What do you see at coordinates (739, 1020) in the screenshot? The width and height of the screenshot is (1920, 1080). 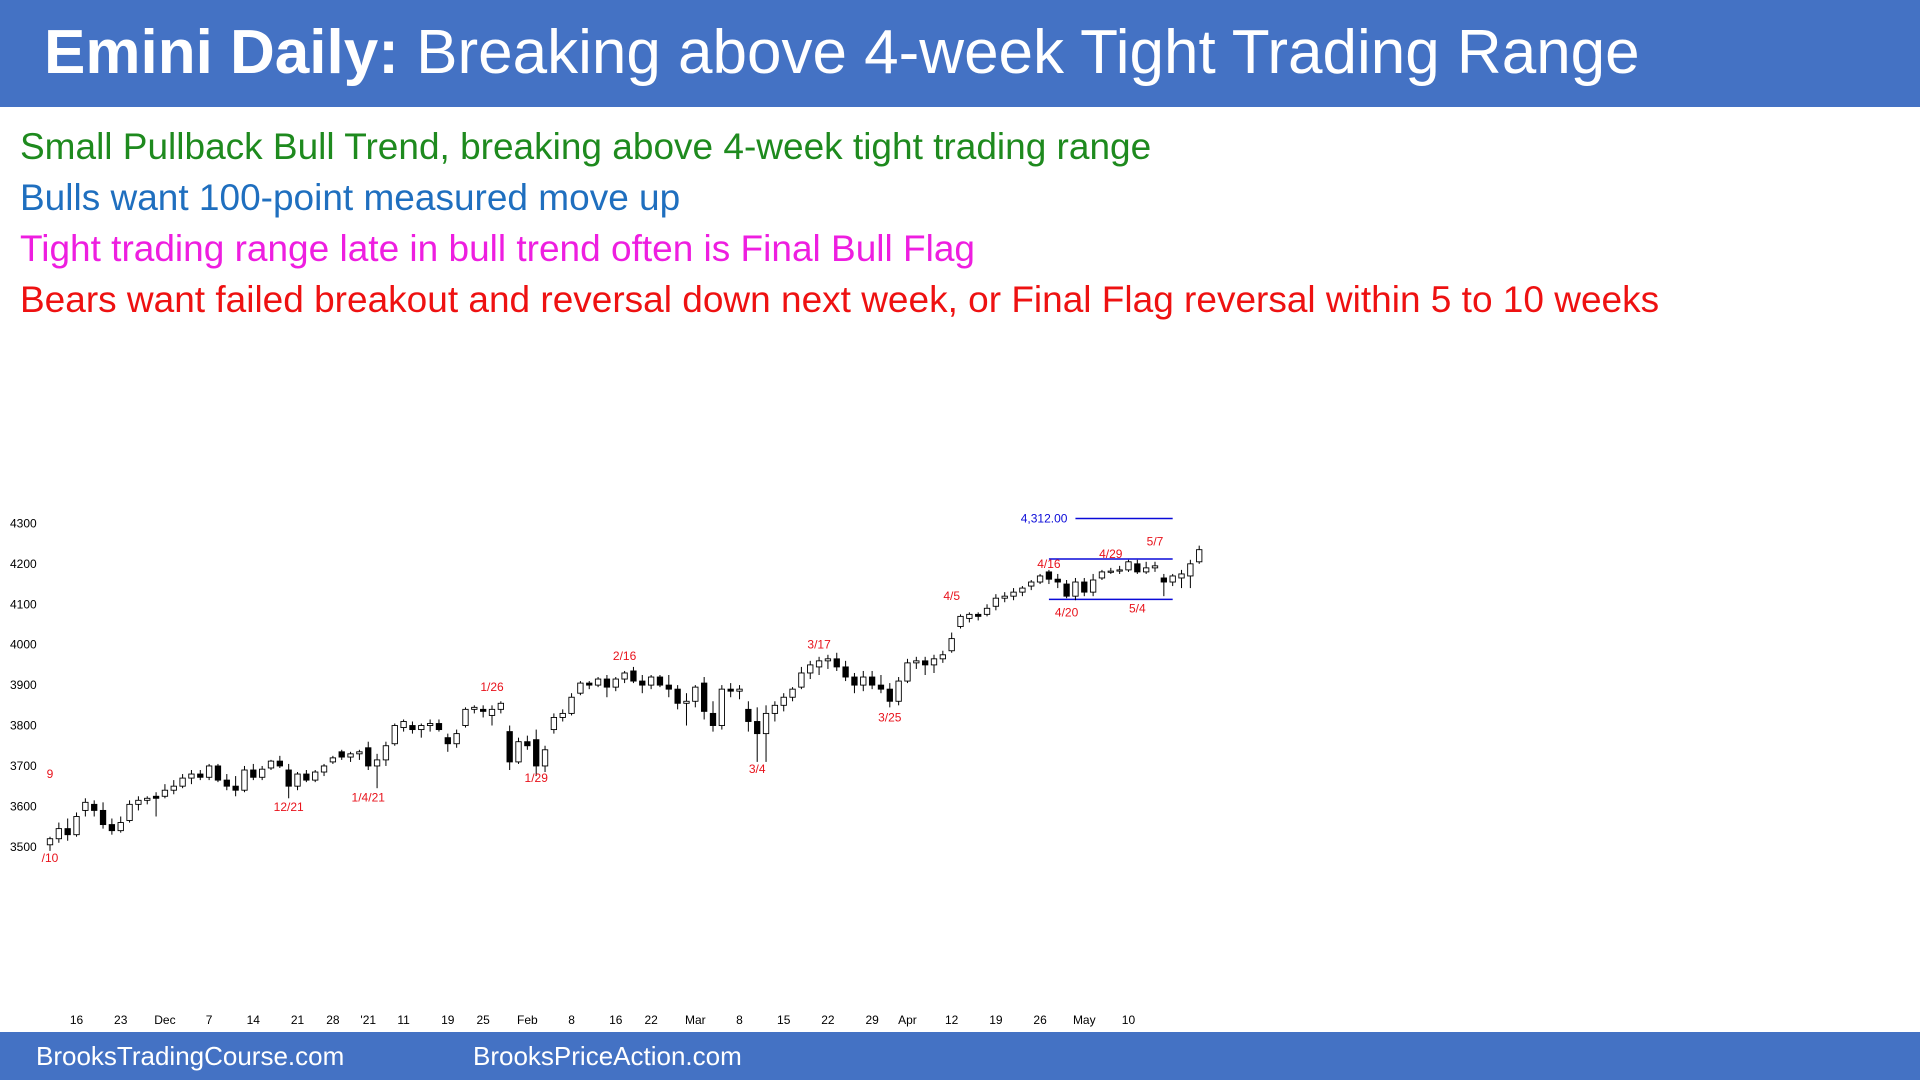 I see `x-tick-label: 8` at bounding box center [739, 1020].